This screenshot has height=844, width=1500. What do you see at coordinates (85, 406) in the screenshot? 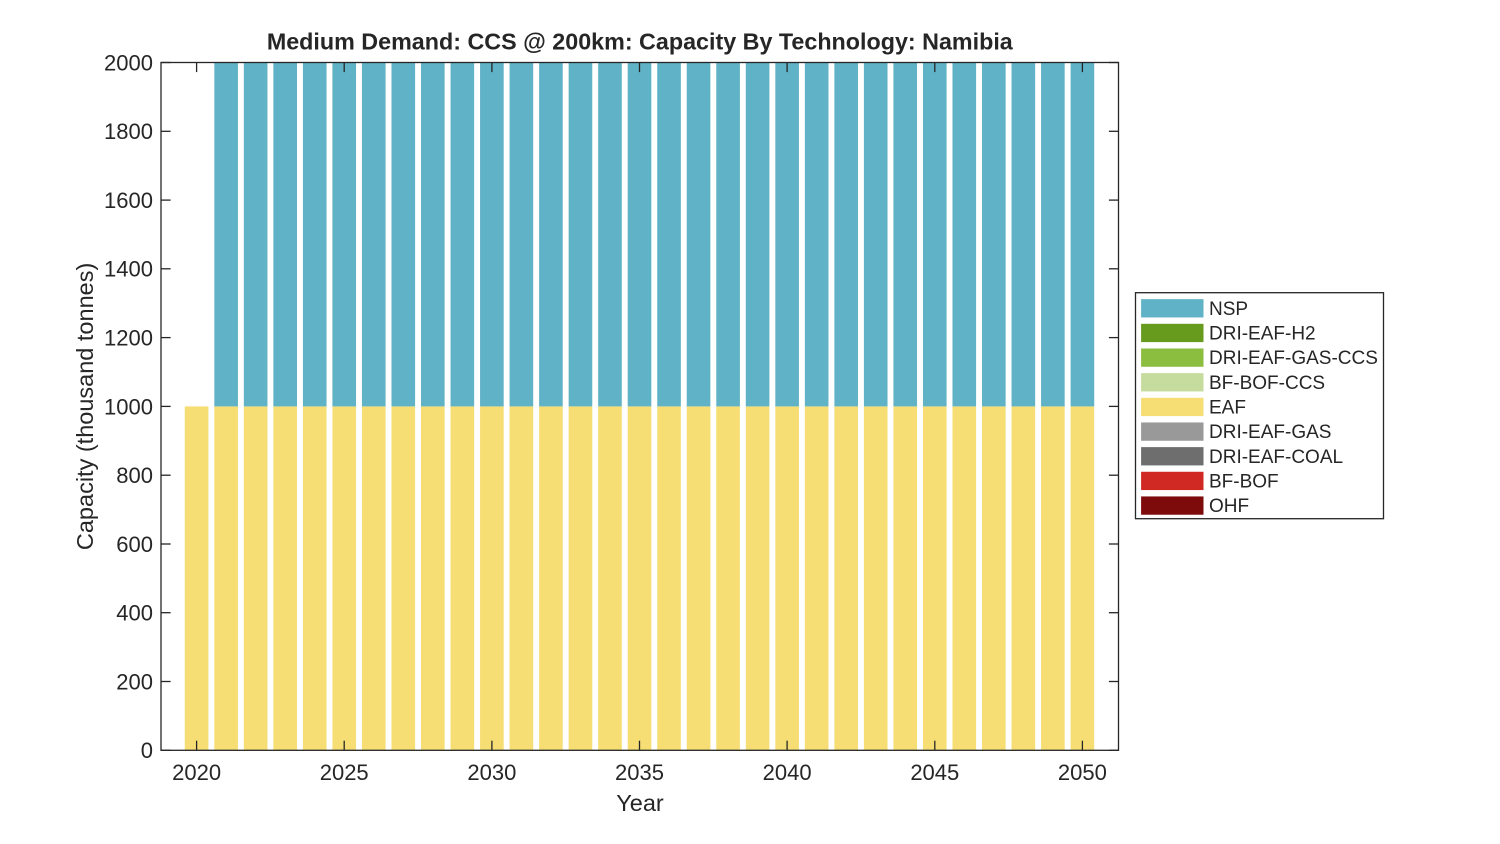
I see `svg-text: Capacity (thousand tonnes)` at bounding box center [85, 406].